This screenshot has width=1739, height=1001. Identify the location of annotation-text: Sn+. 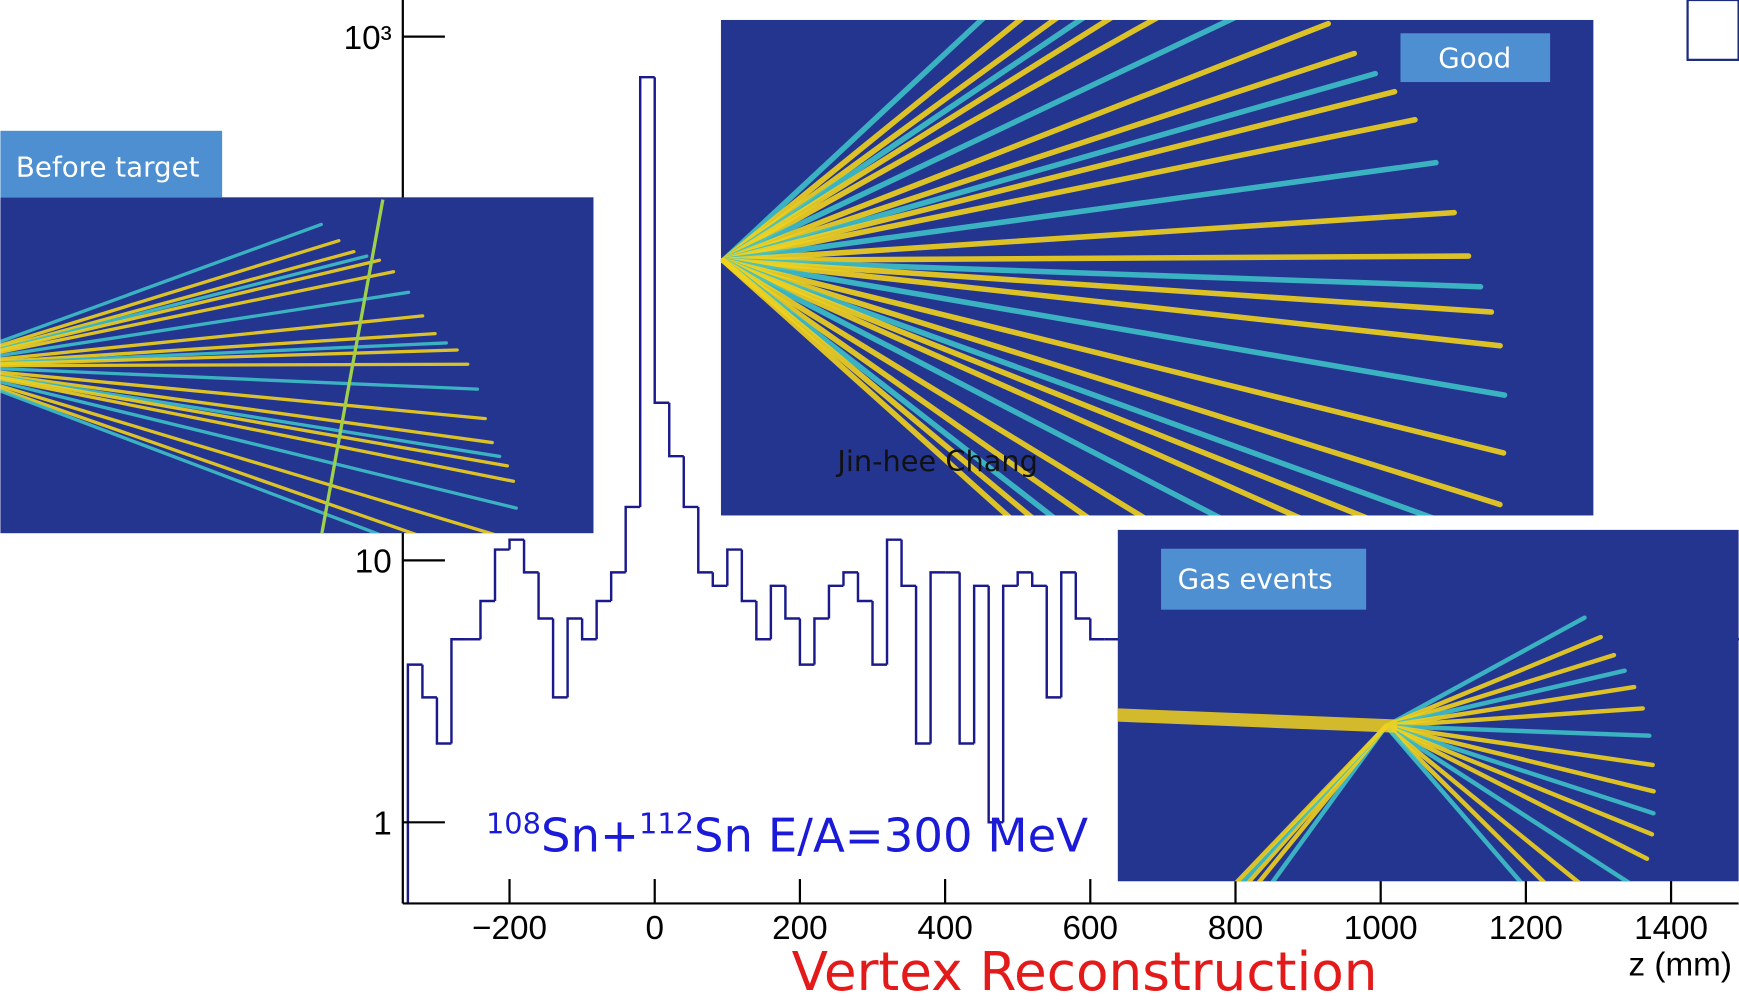
(590, 835).